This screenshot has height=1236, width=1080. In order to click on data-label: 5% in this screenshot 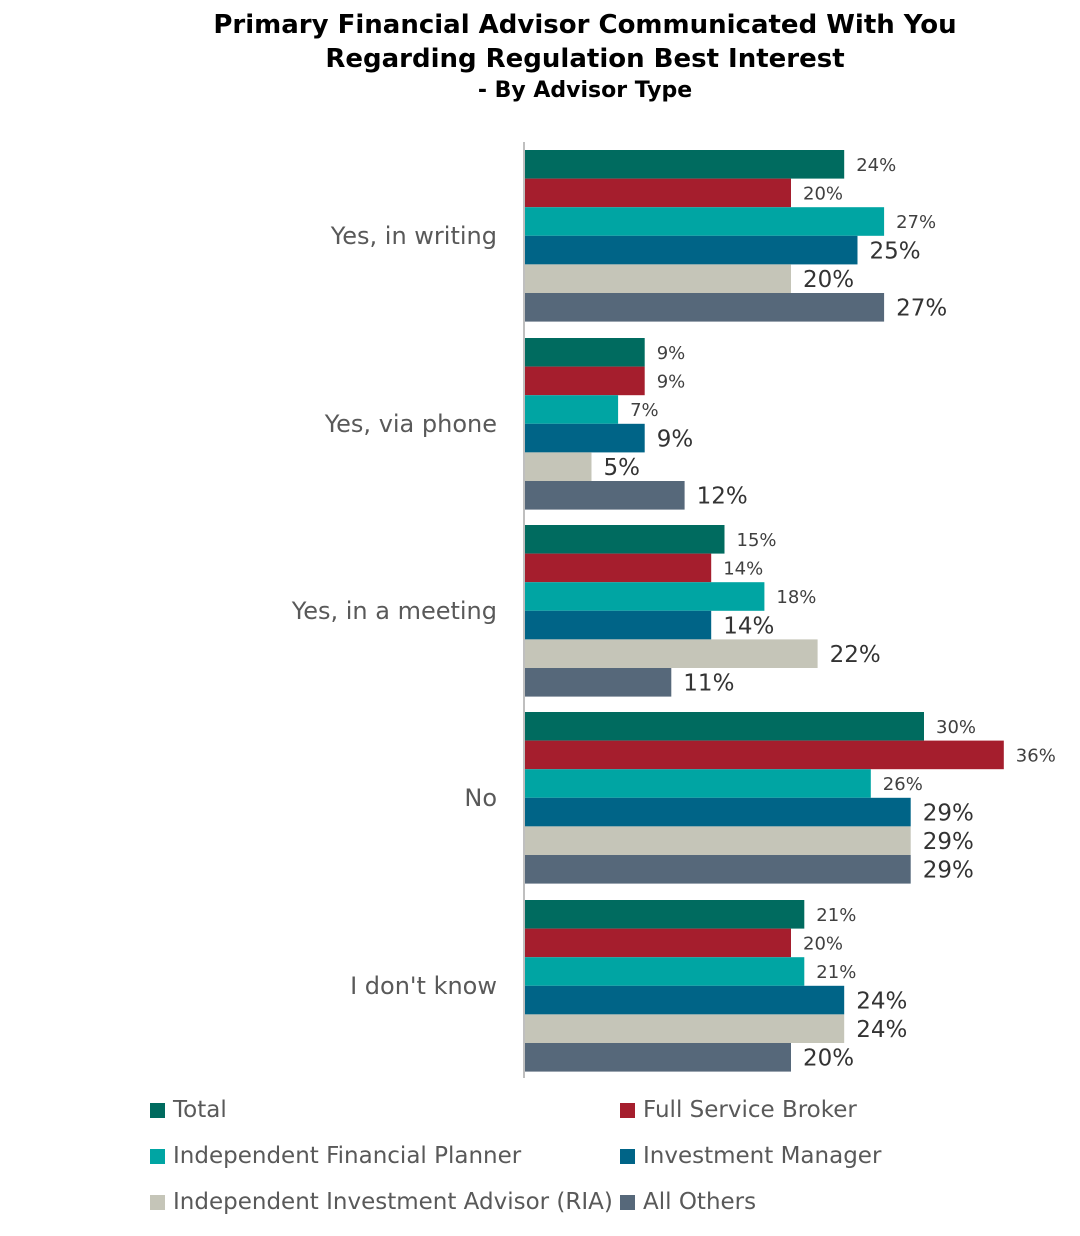, I will do `click(622, 468)`.